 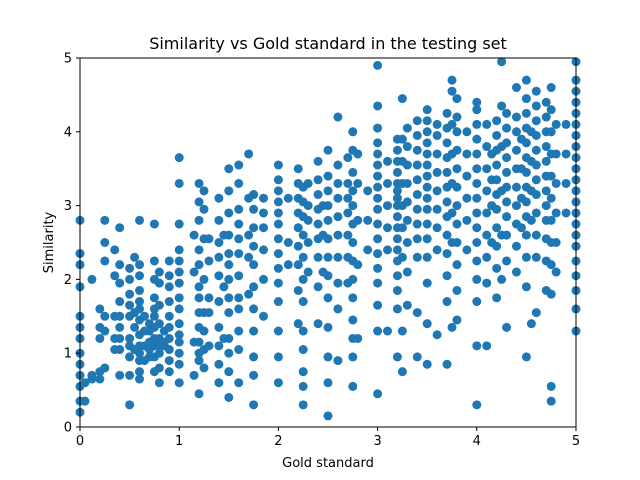 What do you see at coordinates (179, 441) in the screenshot?
I see `x-tick-label: 1` at bounding box center [179, 441].